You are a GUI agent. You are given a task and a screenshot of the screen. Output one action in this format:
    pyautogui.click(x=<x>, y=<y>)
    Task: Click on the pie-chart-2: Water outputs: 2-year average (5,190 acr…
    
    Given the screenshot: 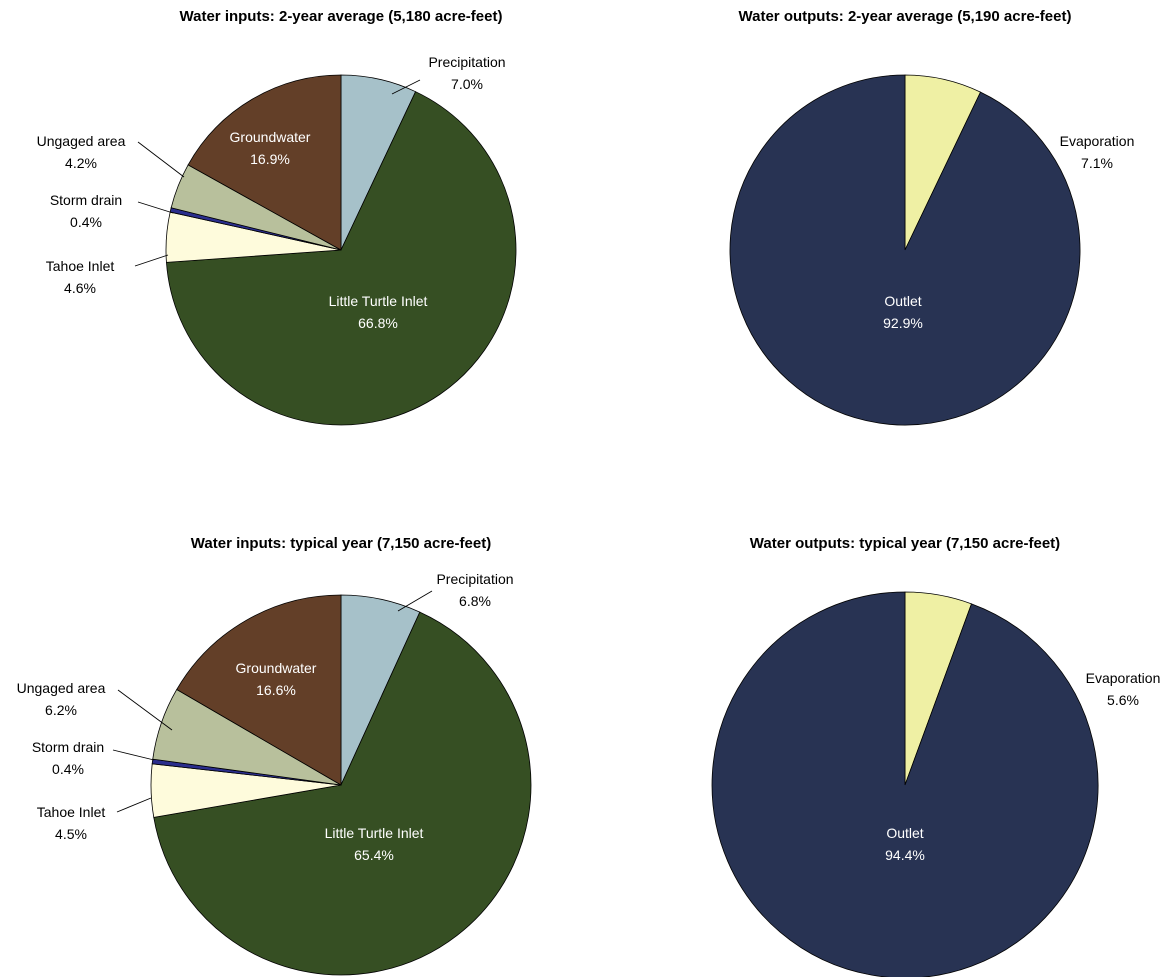 What is the action you would take?
    pyautogui.click(x=932, y=217)
    